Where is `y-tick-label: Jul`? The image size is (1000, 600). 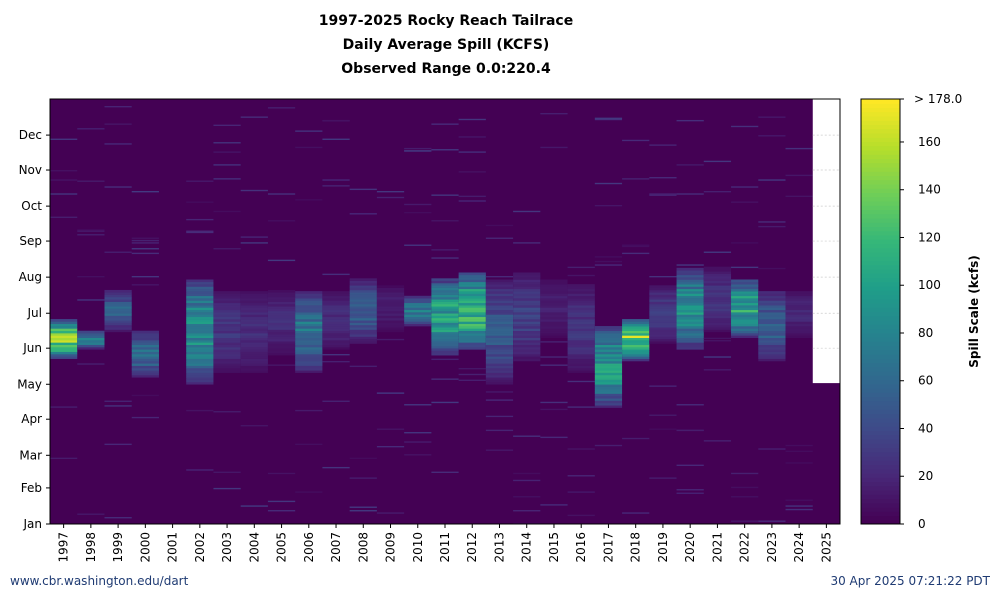
y-tick-label: Jul is located at coordinates (34, 313).